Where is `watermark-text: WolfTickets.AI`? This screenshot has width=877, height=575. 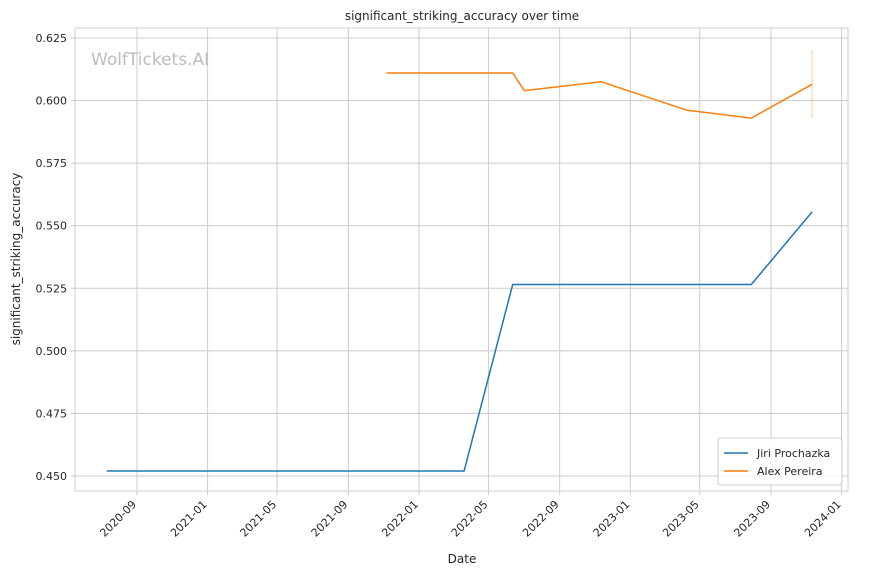
watermark-text: WolfTickets.AI is located at coordinates (150, 60).